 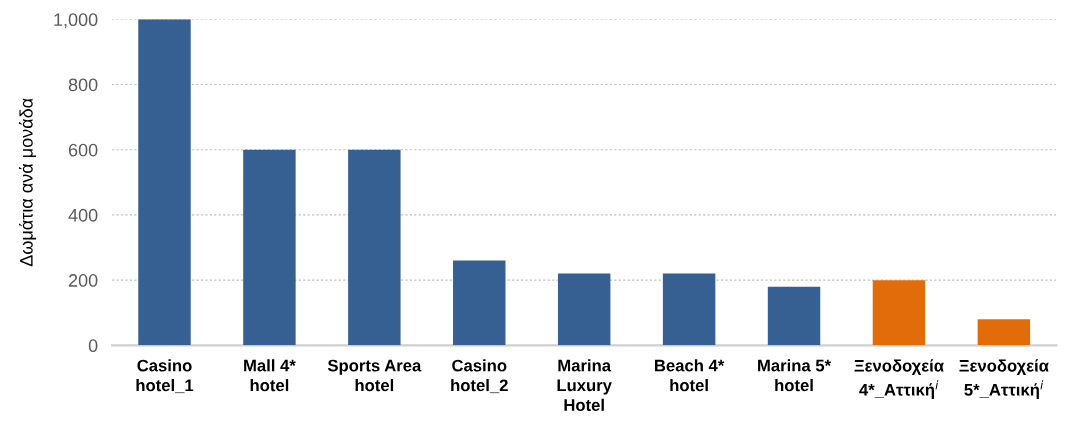 What do you see at coordinates (374, 375) in the screenshot?
I see `x-tick-label: Sports Area hotel` at bounding box center [374, 375].